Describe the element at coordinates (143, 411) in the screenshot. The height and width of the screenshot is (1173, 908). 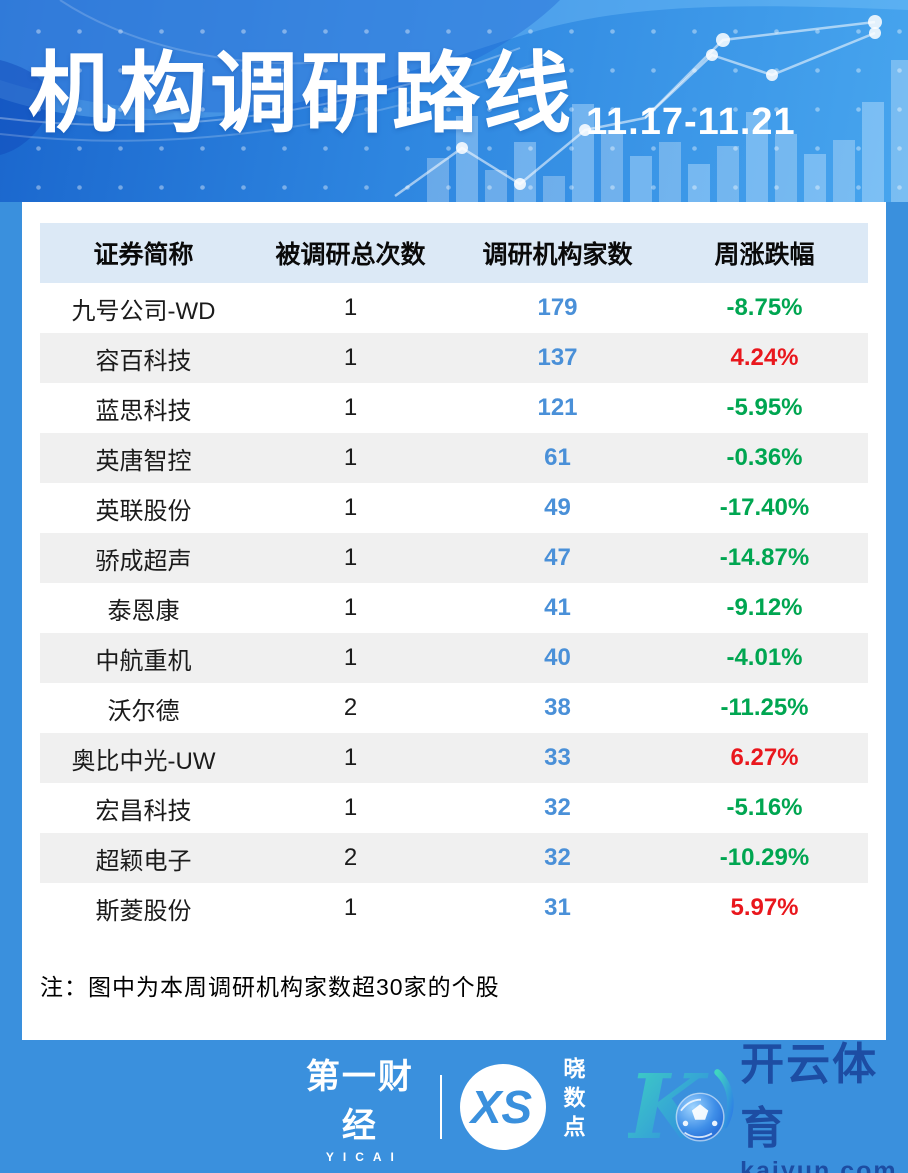
I see `stock-name-cell: 蓝思科技` at that location.